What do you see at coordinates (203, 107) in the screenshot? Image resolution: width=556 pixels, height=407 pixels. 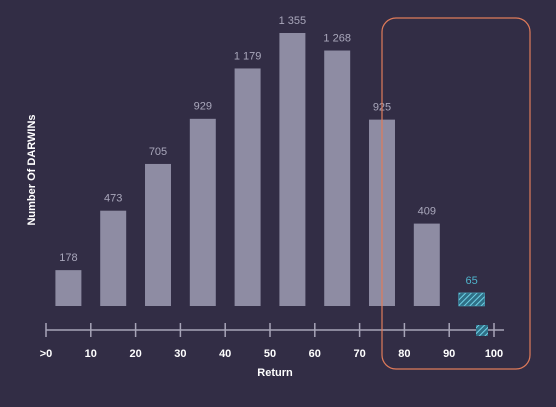 I see `value-label: 929` at bounding box center [203, 107].